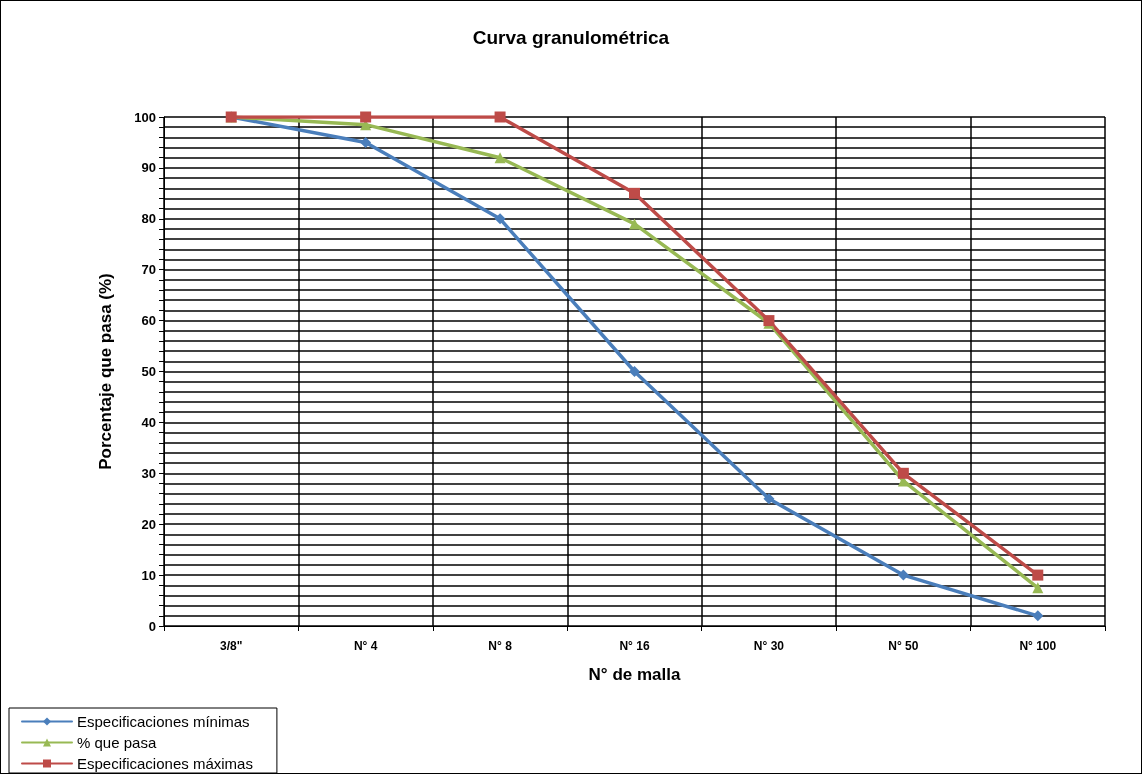 The image size is (1142, 774). What do you see at coordinates (145, 117) in the screenshot?
I see `y-tick-label: 100` at bounding box center [145, 117].